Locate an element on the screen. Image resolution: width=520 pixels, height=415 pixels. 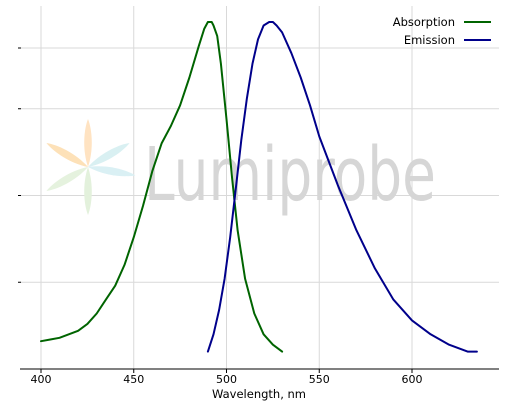
legend: Absorption Emission is located at coordinates (442, 31).